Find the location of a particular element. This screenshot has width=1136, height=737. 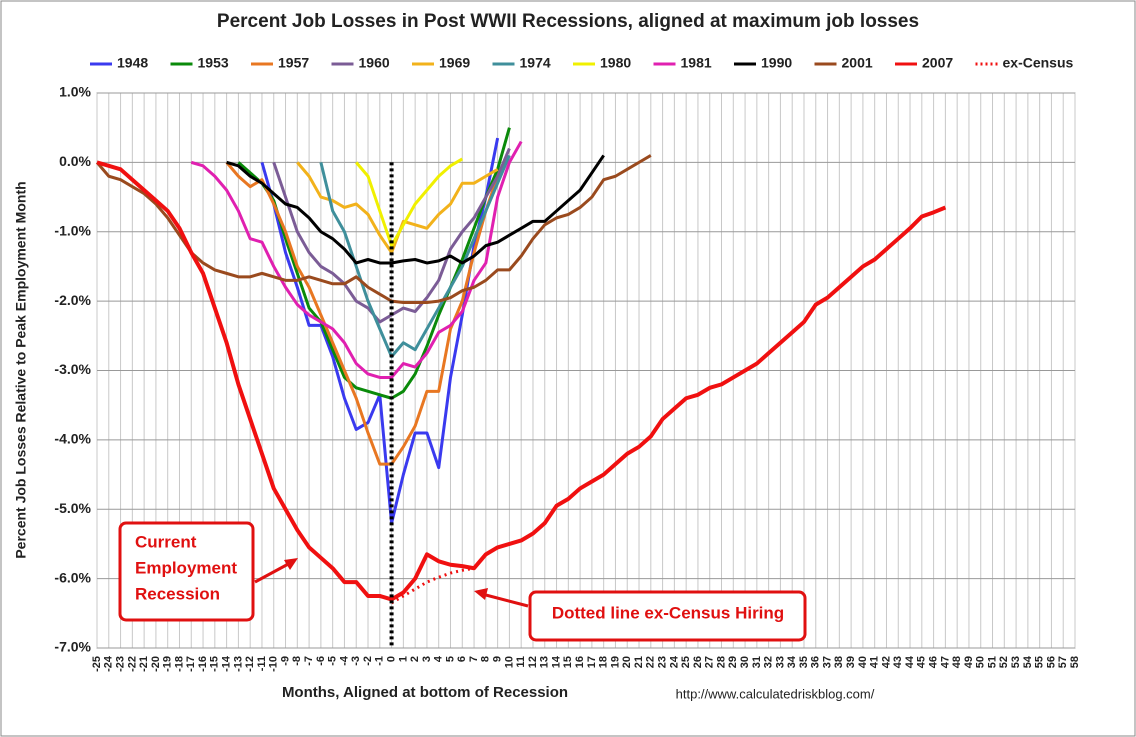

x-tick-label: 13 is located at coordinates (545, 662).